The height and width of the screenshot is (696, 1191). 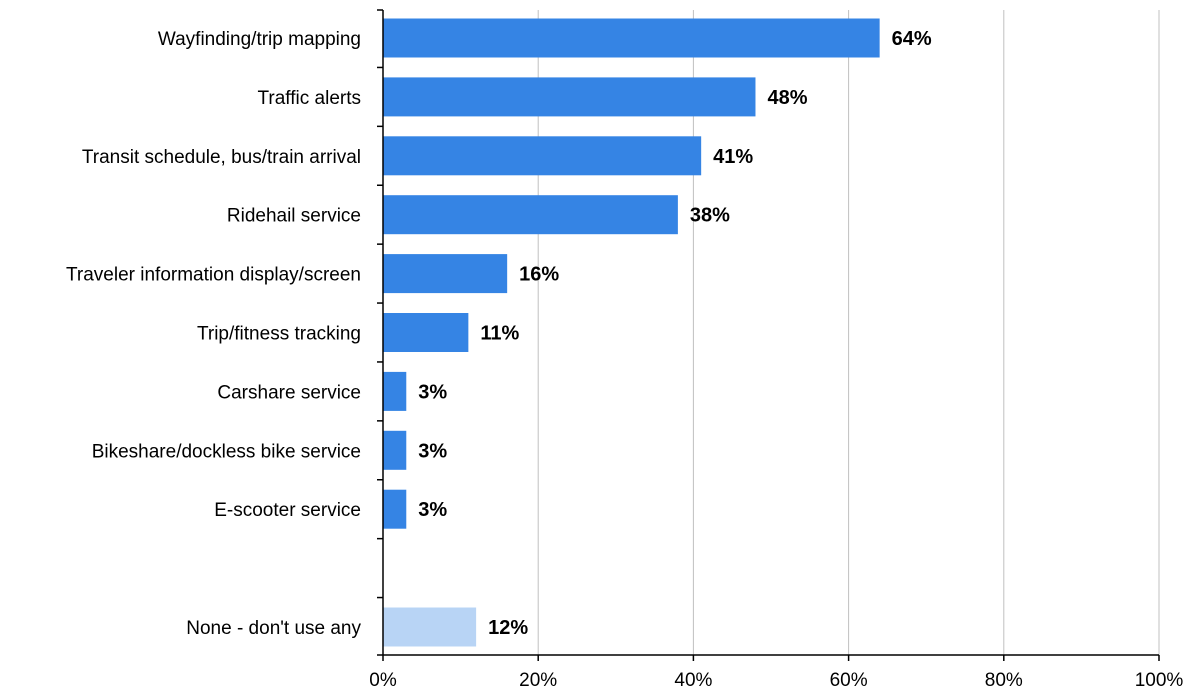 I want to click on x-tick-label-100: 100%, so click(x=1159, y=680).